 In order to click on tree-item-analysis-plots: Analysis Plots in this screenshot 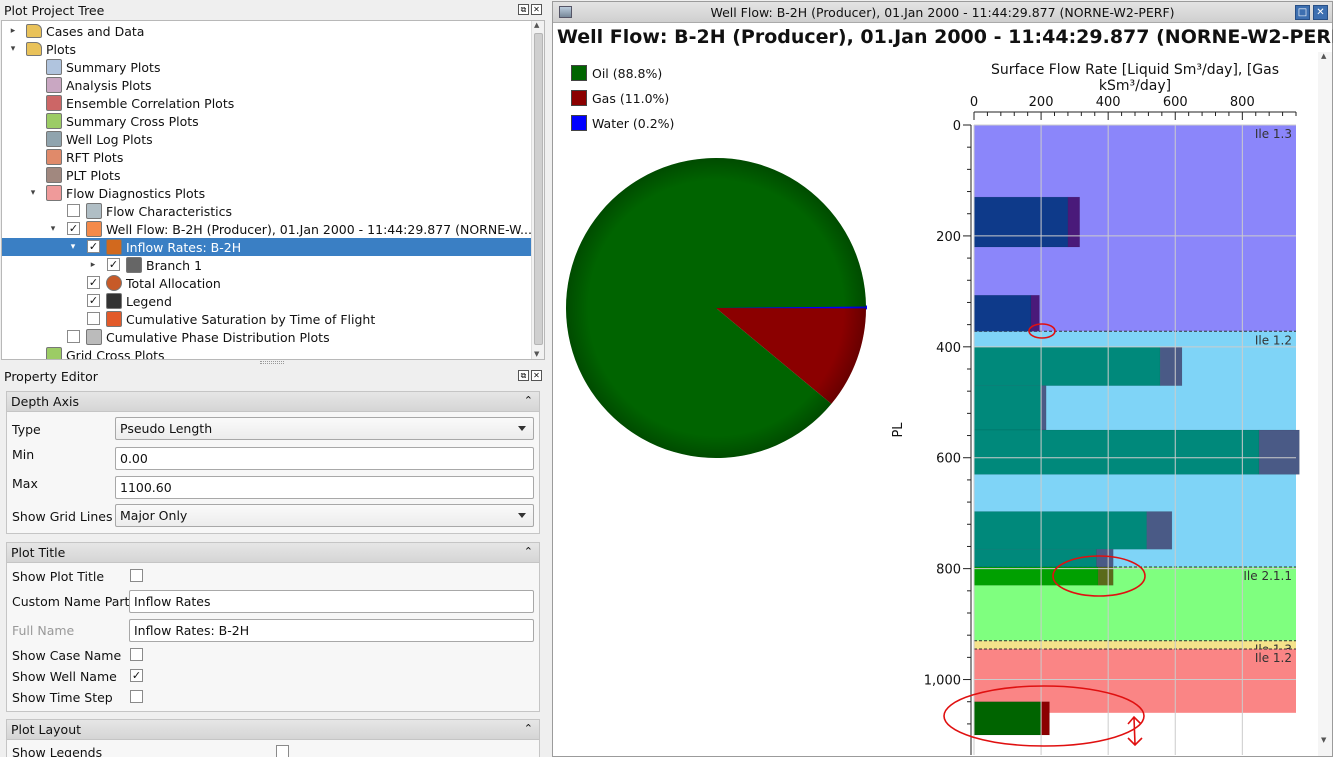, I will do `click(267, 85)`.